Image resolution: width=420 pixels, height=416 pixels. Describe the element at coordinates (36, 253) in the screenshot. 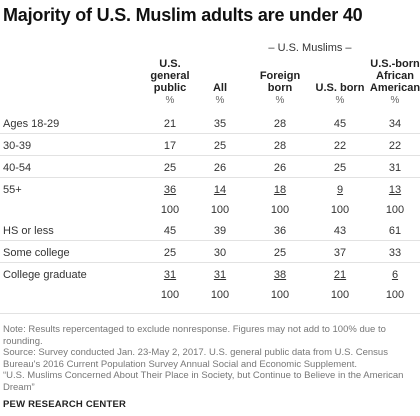

I see `row-label: Some college` at that location.